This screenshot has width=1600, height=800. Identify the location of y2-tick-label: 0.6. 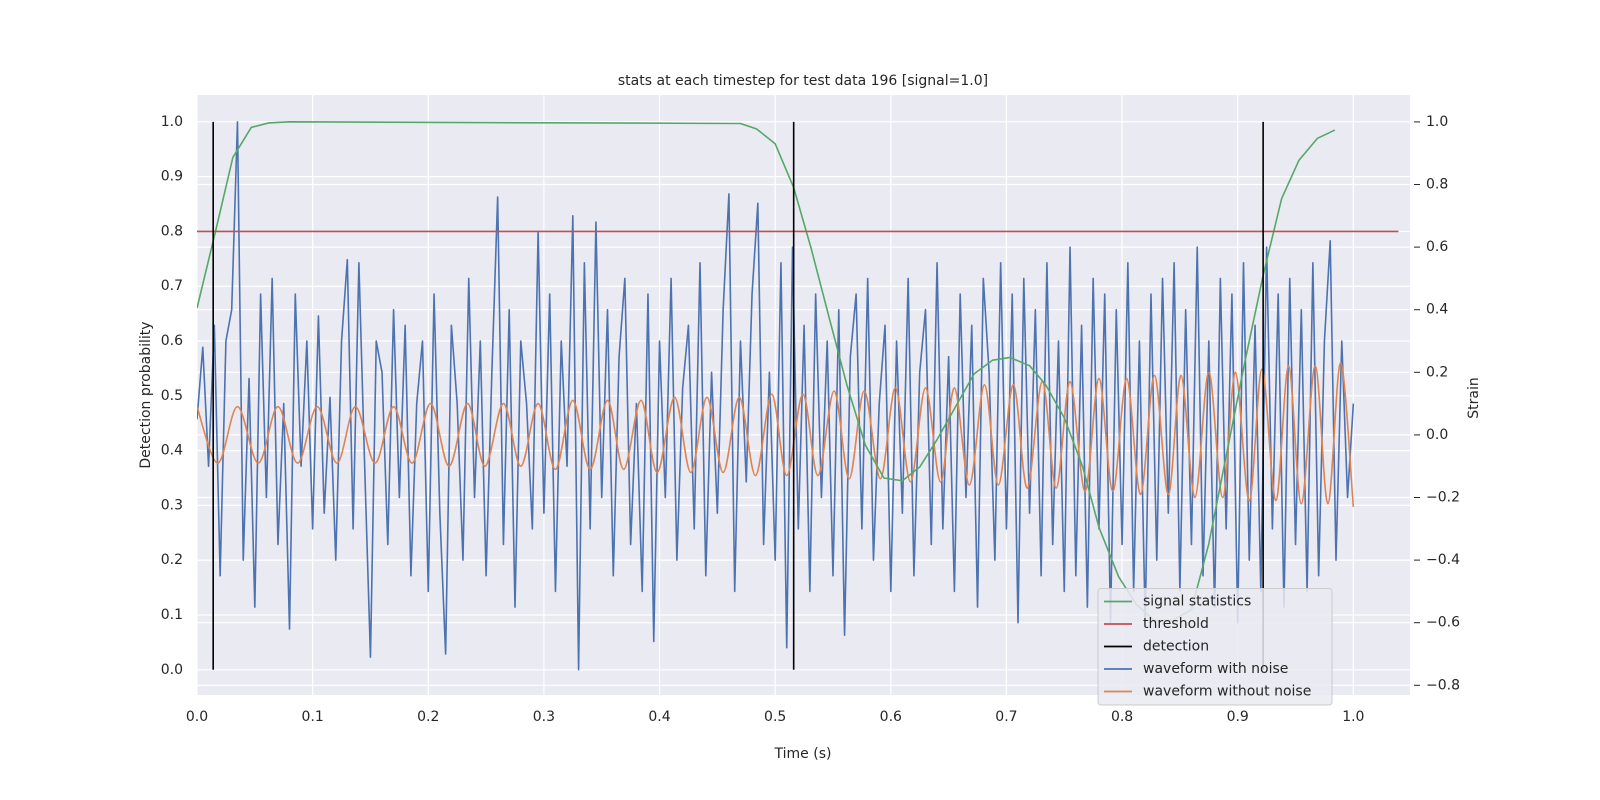
(1437, 247).